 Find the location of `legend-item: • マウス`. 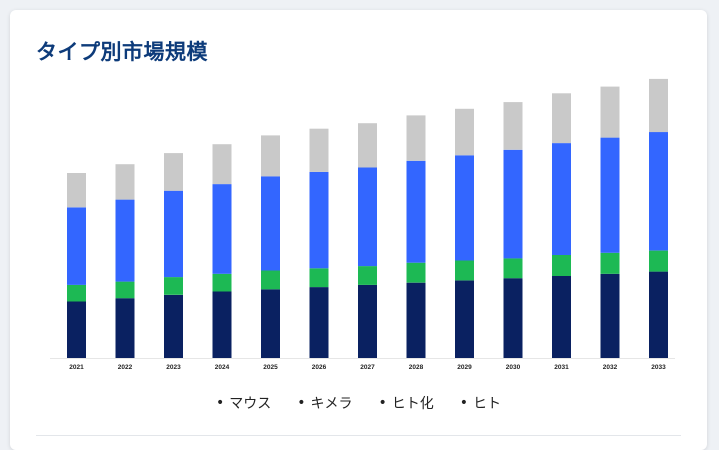

legend-item: • マウス is located at coordinates (243, 403).